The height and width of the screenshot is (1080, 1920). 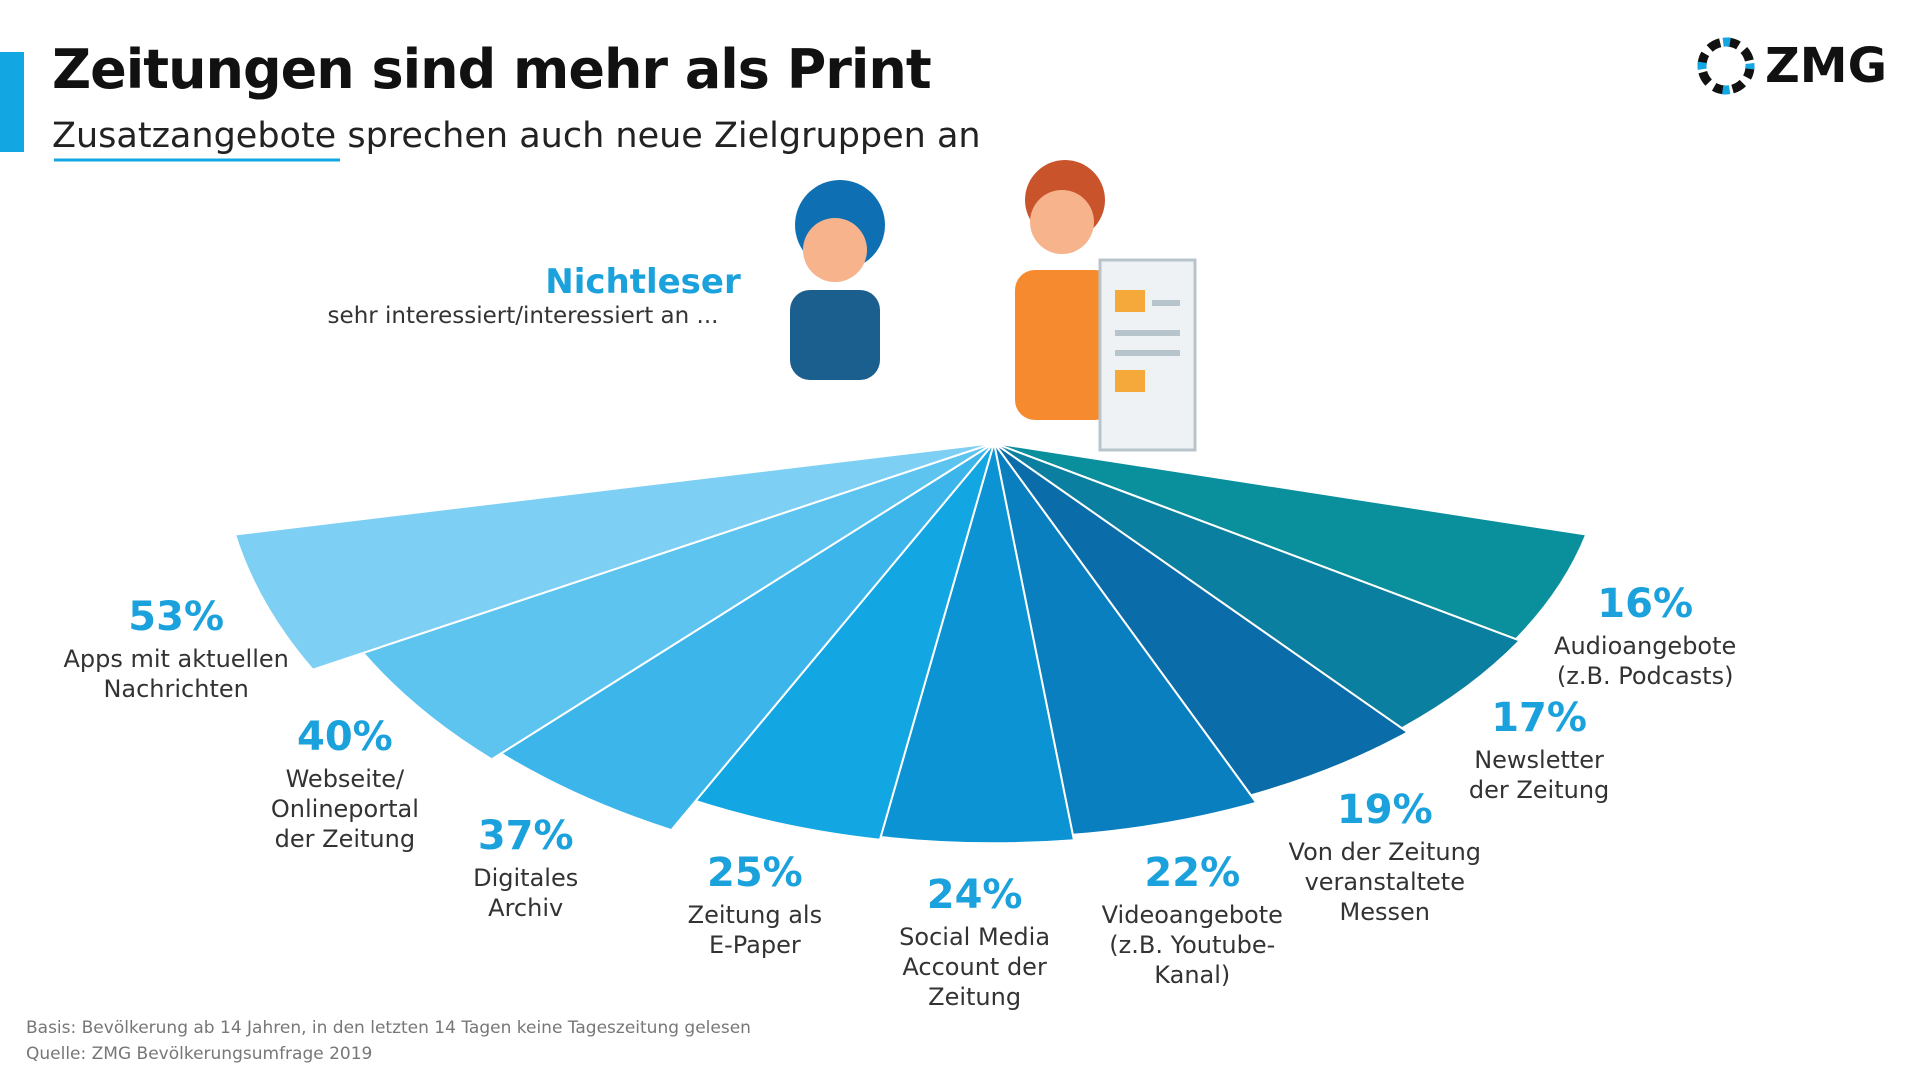 What do you see at coordinates (754, 873) in the screenshot?
I see `value-label: 25%` at bounding box center [754, 873].